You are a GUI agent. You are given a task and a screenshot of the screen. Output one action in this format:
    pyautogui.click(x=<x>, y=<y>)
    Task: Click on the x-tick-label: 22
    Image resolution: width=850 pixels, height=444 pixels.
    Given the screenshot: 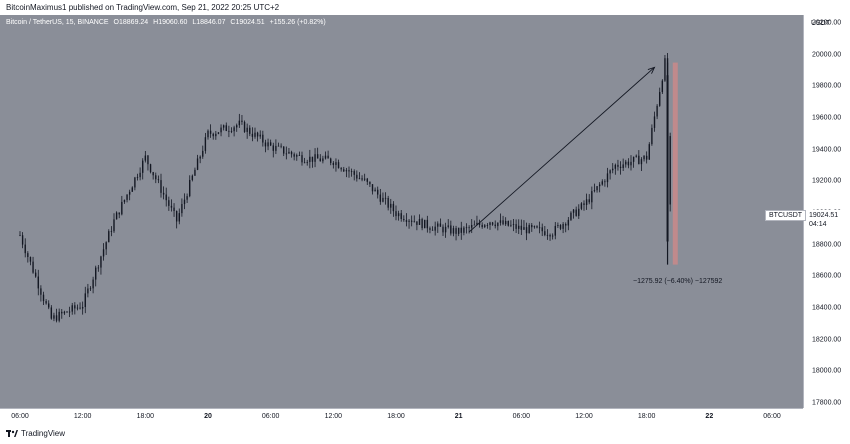 What is the action you would take?
    pyautogui.click(x=709, y=416)
    